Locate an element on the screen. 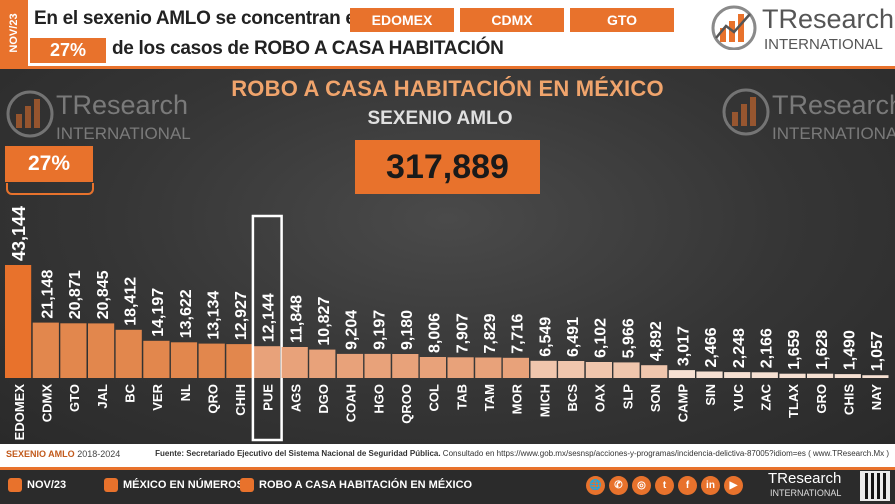 The width and height of the screenshot is (895, 504). category-label-tlax: TLAX is located at coordinates (793, 401).